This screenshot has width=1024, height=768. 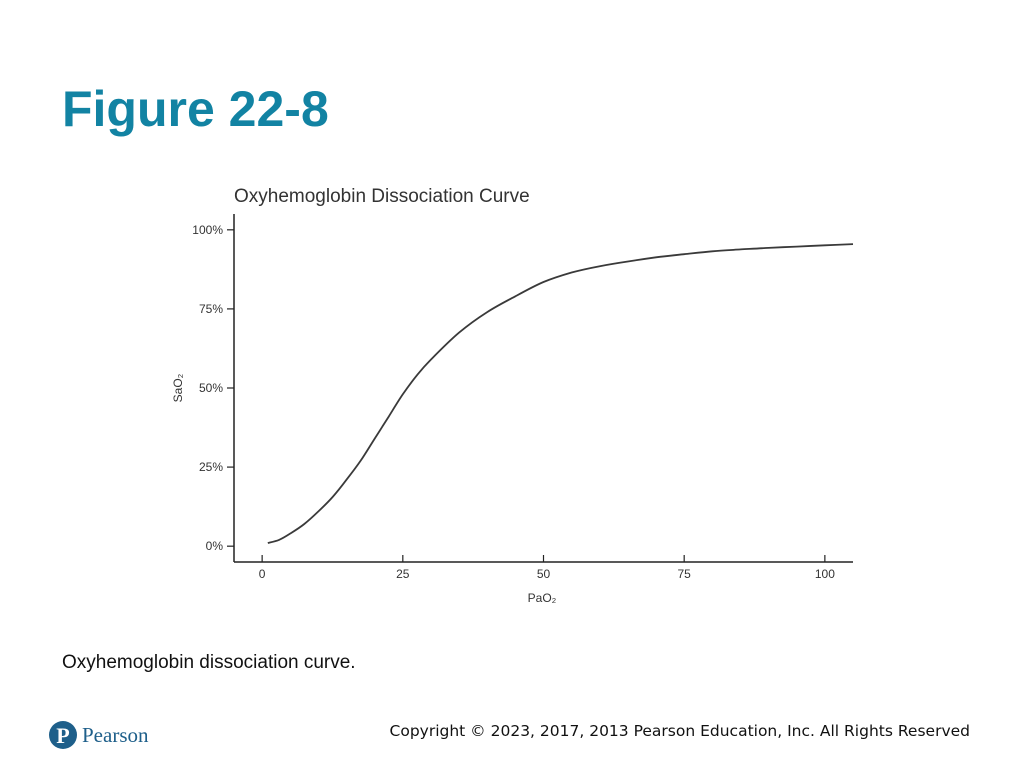 I want to click on pearson-logo-icon: P, so click(x=63, y=735).